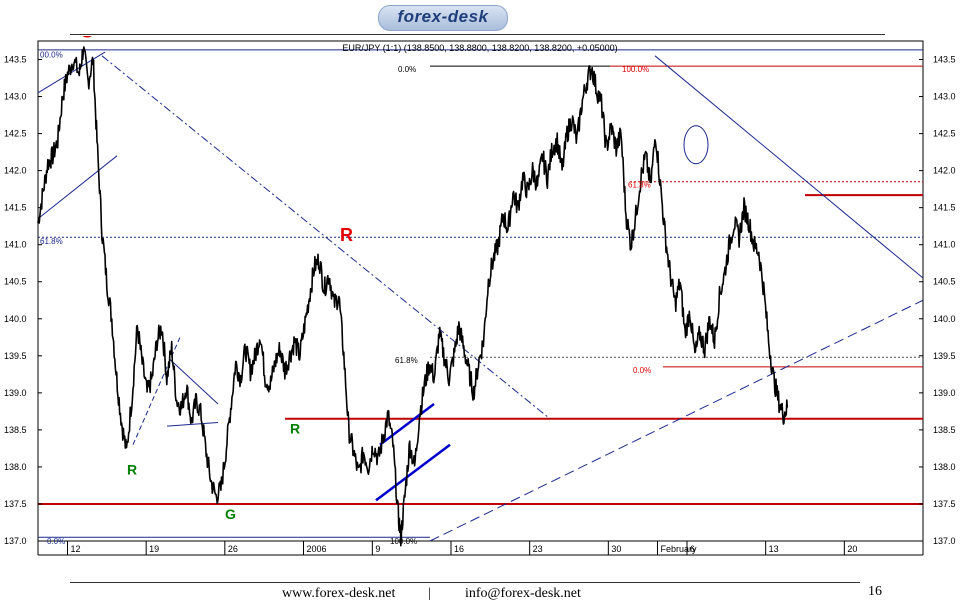 The height and width of the screenshot is (602, 960). I want to click on x-tick-label: 26, so click(233, 549).